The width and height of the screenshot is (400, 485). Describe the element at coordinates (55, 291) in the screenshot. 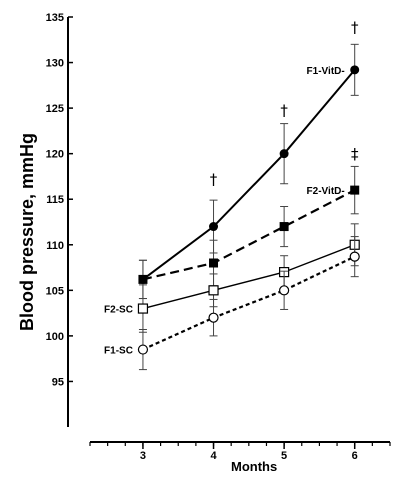

I see `y-tick-label: 105` at that location.